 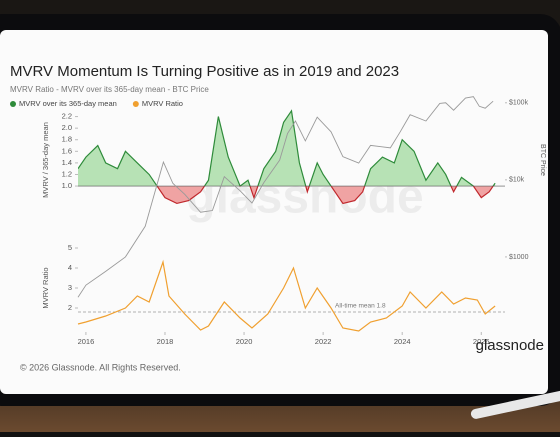 What do you see at coordinates (70, 307) in the screenshot?
I see `y-tick-label: 2` at bounding box center [70, 307].